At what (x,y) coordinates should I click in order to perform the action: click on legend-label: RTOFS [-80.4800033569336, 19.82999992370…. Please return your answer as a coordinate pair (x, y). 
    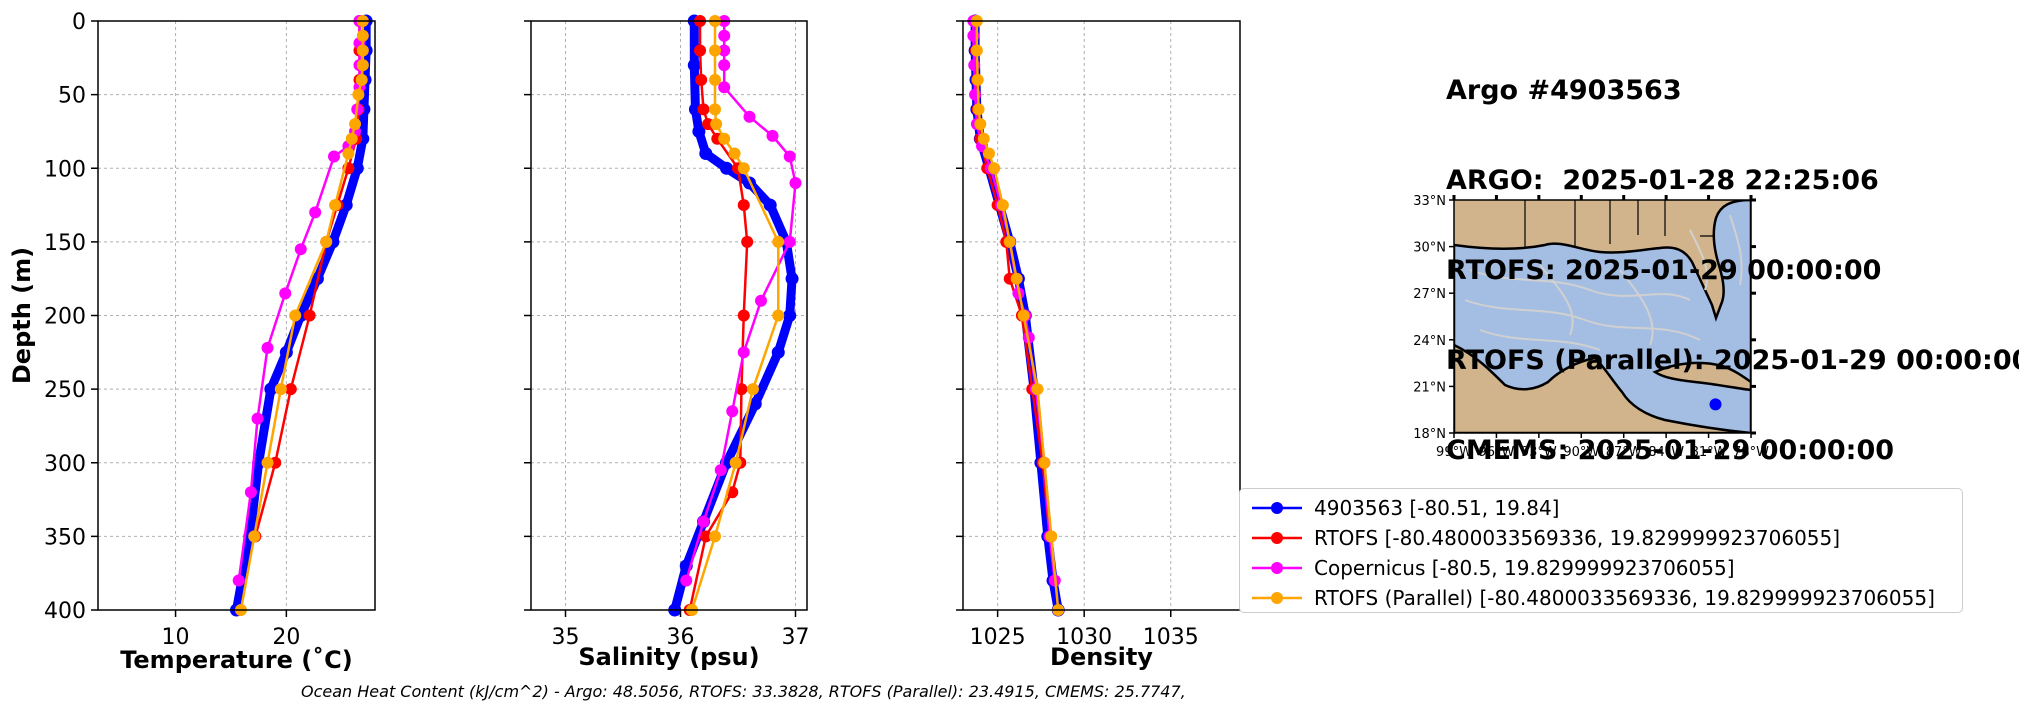
    Looking at the image, I should click on (1577, 538).